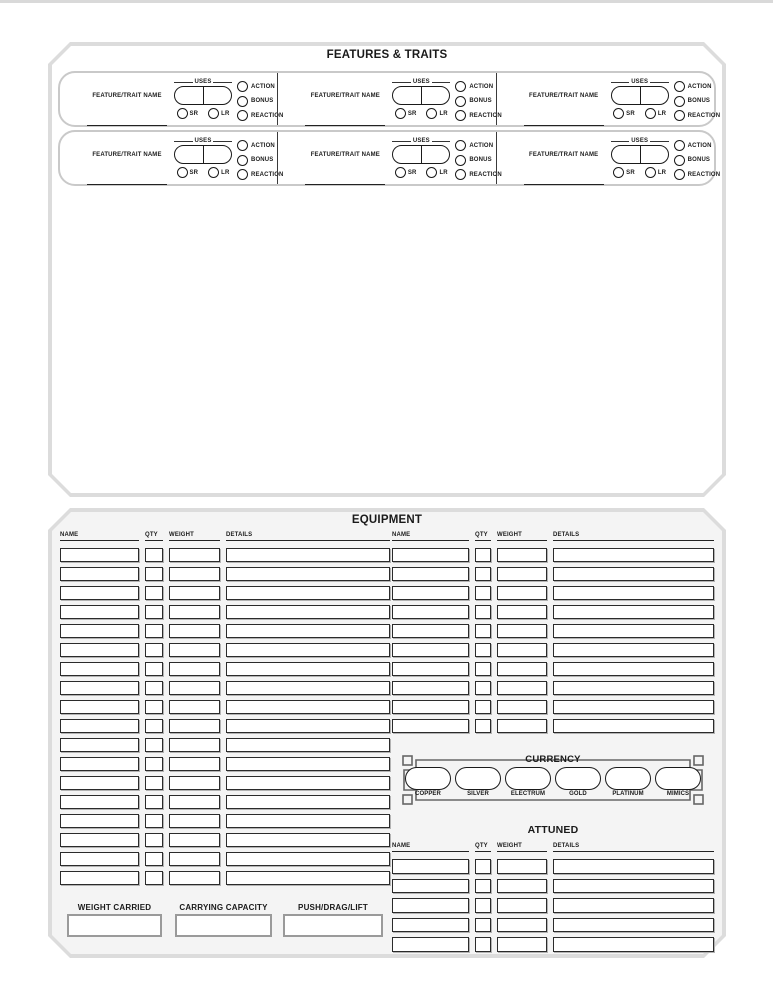 The width and height of the screenshot is (773, 1000). I want to click on short-rest-radio, so click(400, 172).